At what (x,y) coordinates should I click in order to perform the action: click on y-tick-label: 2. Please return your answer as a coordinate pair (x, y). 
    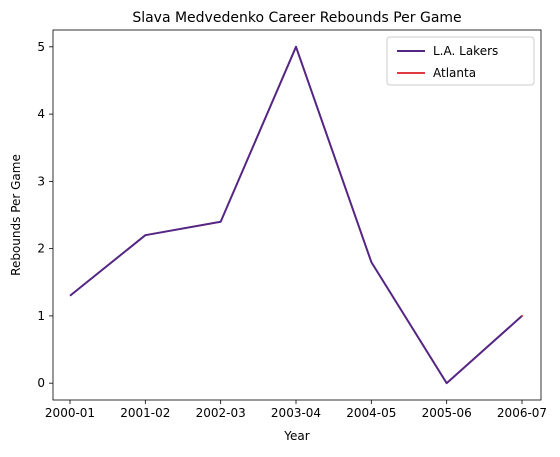
    Looking at the image, I should click on (41, 249).